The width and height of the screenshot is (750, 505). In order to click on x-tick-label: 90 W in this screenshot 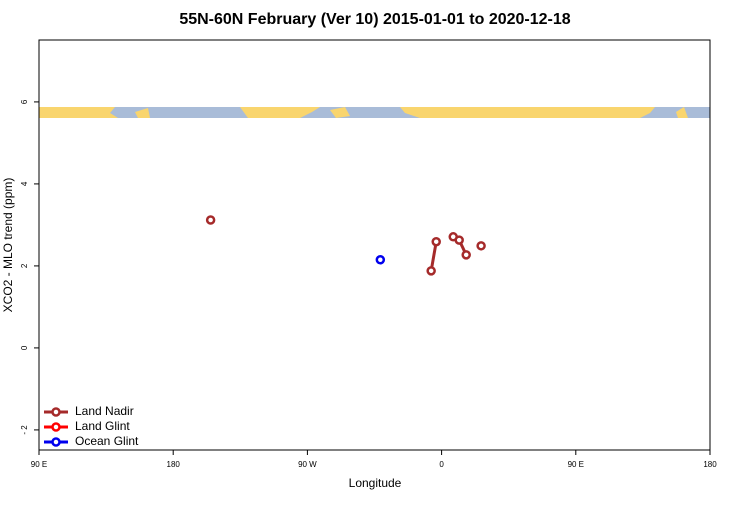, I will do `click(307, 464)`.